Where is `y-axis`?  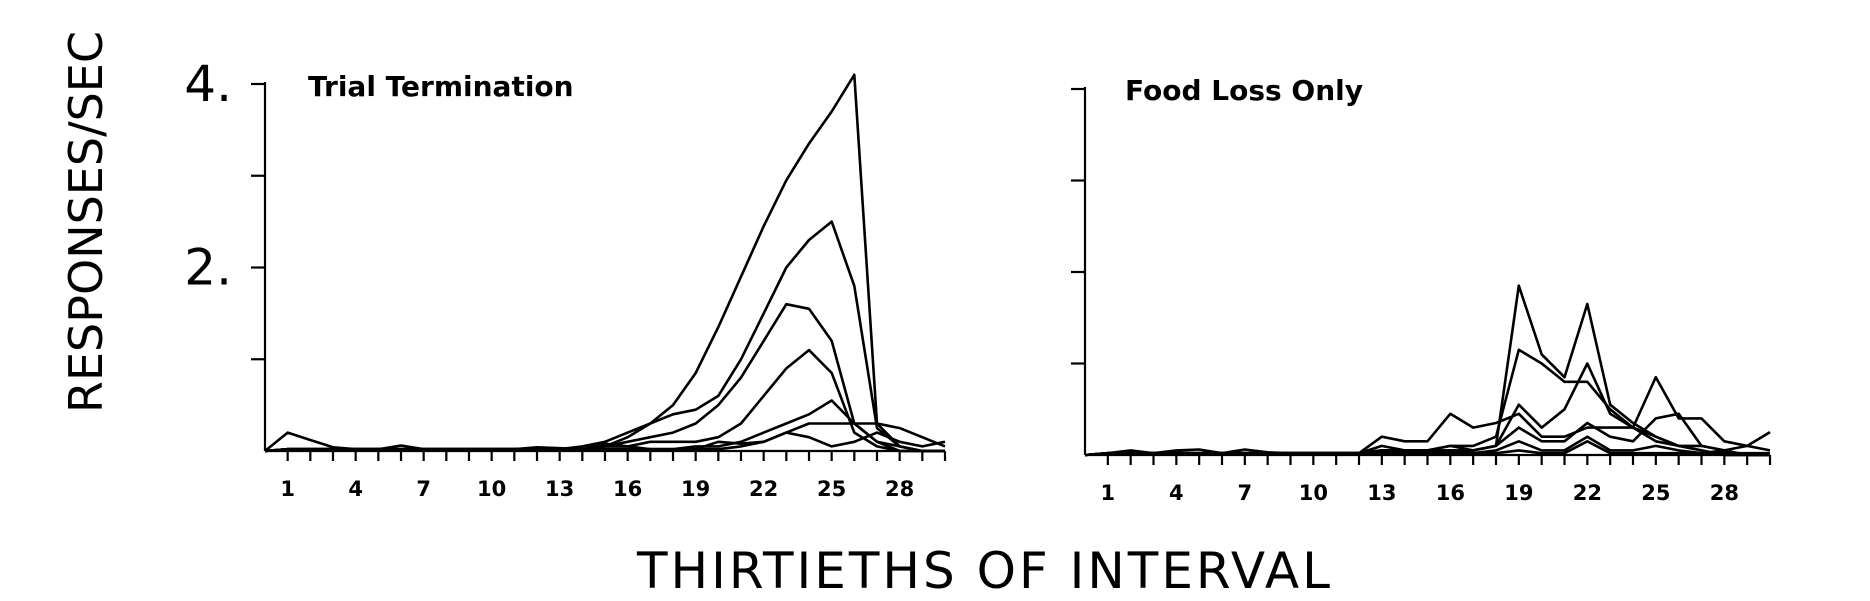 y-axis is located at coordinates (1079, 271).